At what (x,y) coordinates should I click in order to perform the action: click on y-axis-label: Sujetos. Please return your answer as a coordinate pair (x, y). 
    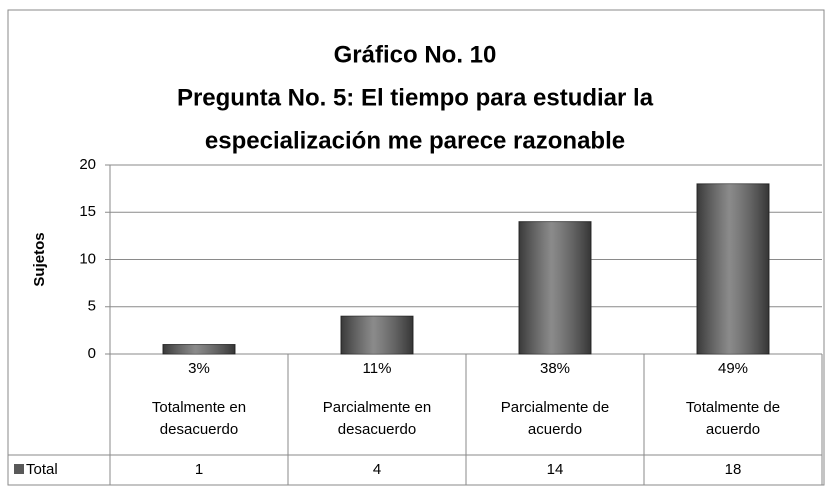
    Looking at the image, I should click on (39, 259).